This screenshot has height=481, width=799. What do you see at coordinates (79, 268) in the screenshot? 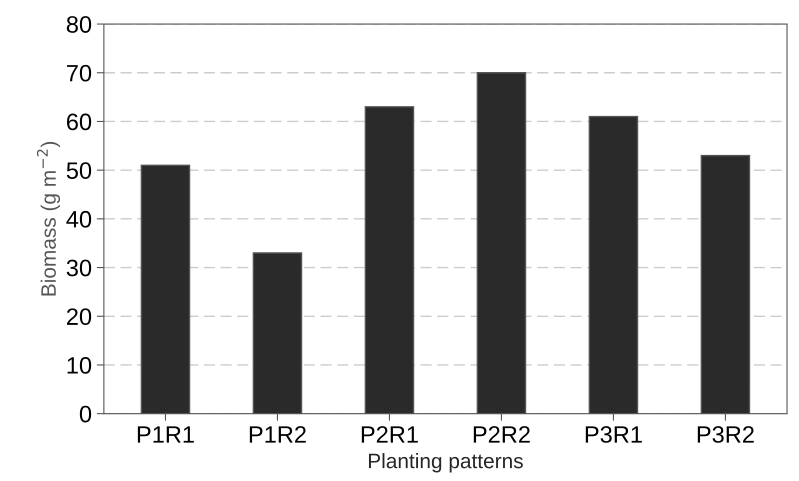
I see `y-tick-label: 30` at bounding box center [79, 268].